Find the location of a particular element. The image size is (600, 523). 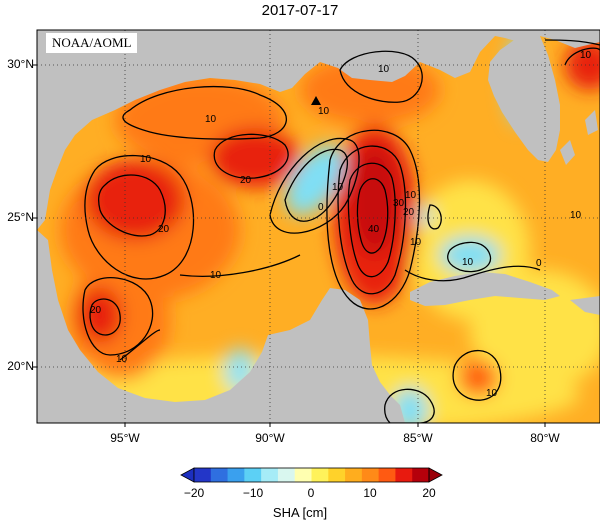

colorbar-title: SHA [cm] is located at coordinates (300, 512).